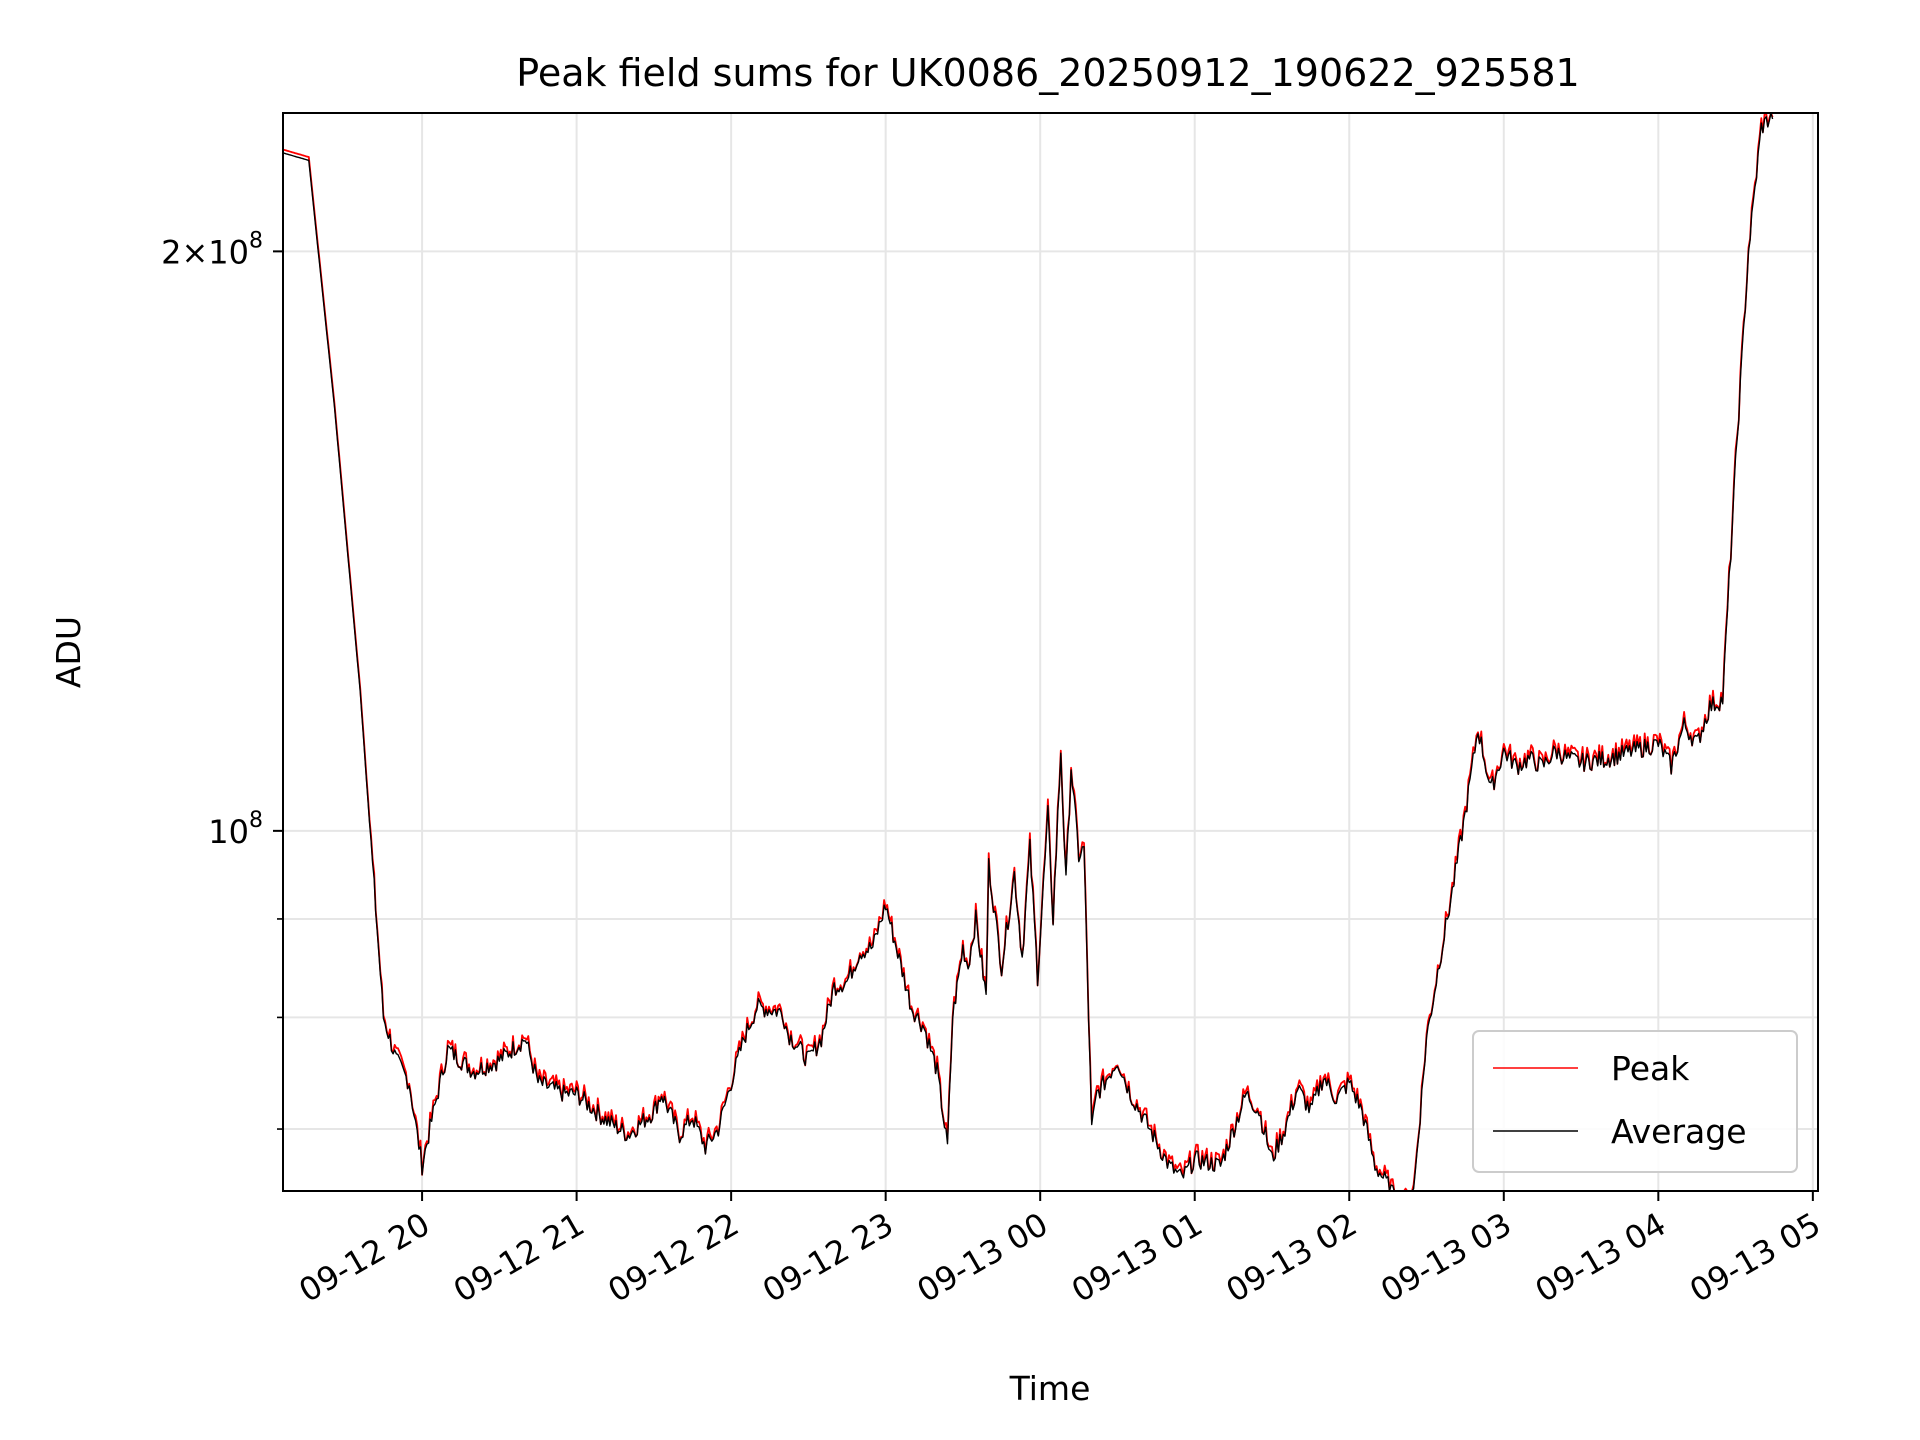  Describe the element at coordinates (1650, 1068) in the screenshot. I see `legend-peak-label: Peak` at that location.